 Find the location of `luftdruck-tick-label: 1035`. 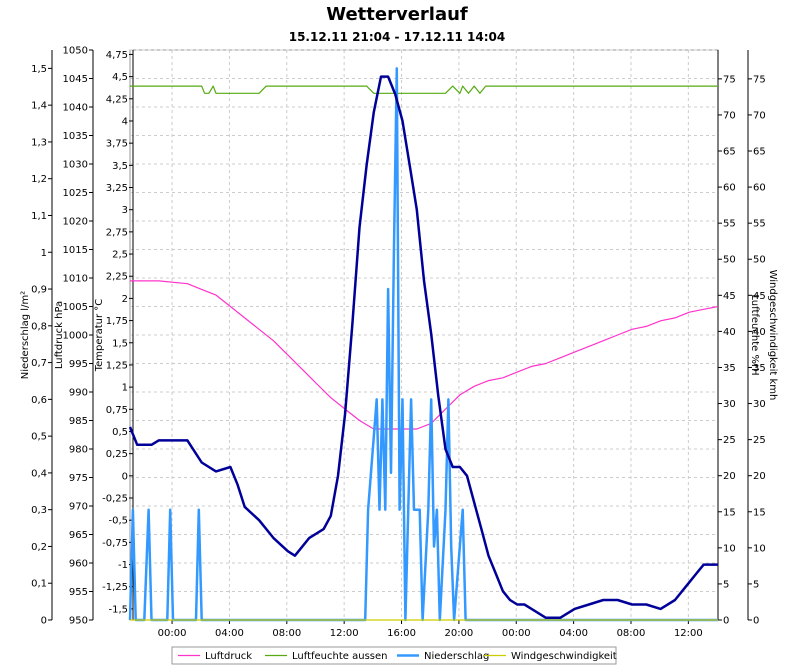

luftdruck-tick-label: 1035 is located at coordinates (75, 136).